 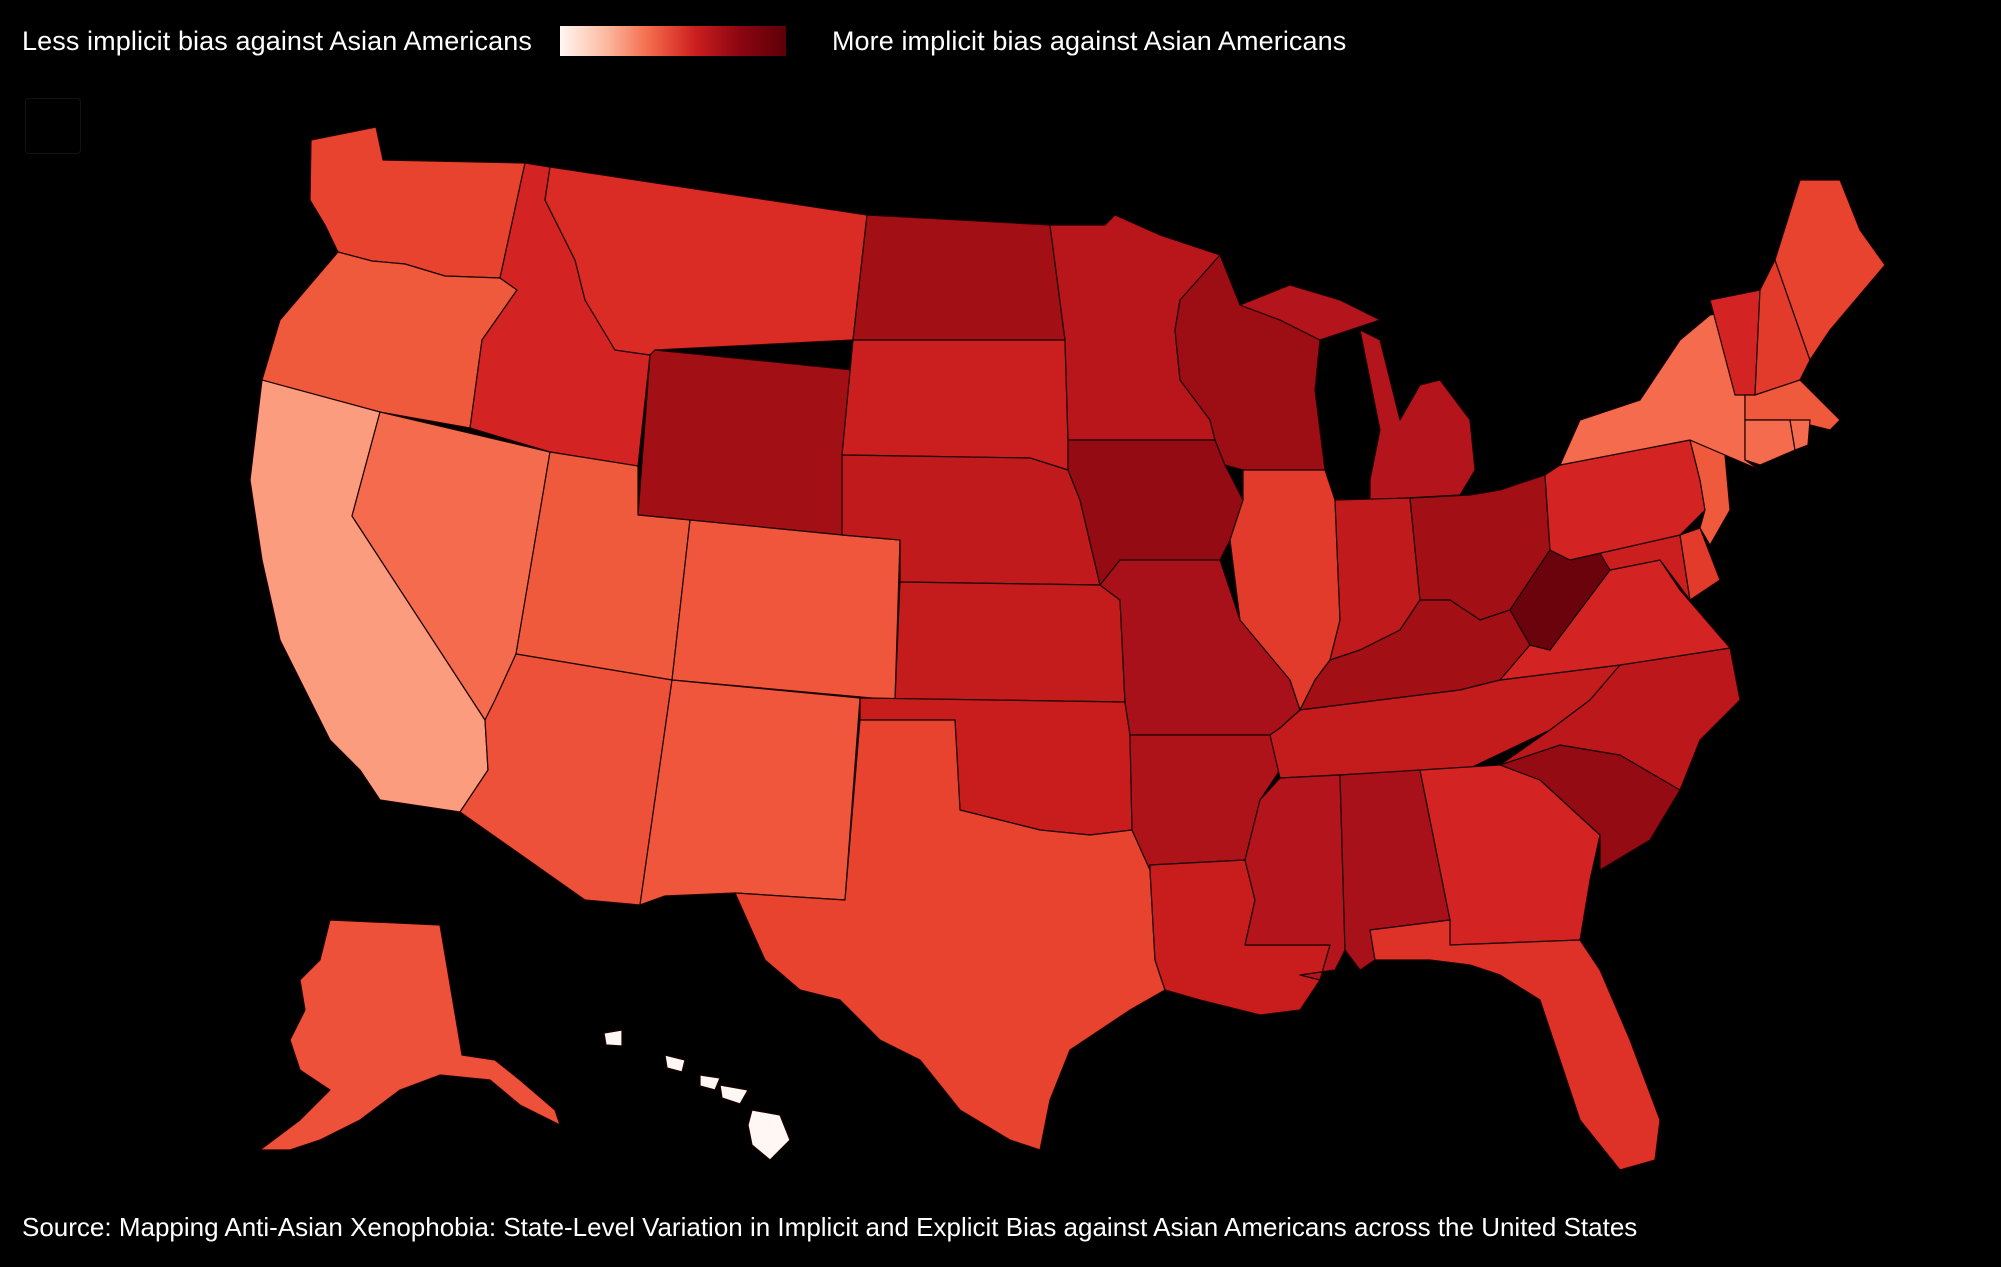 I want to click on legend-color-scale, so click(x=672, y=41).